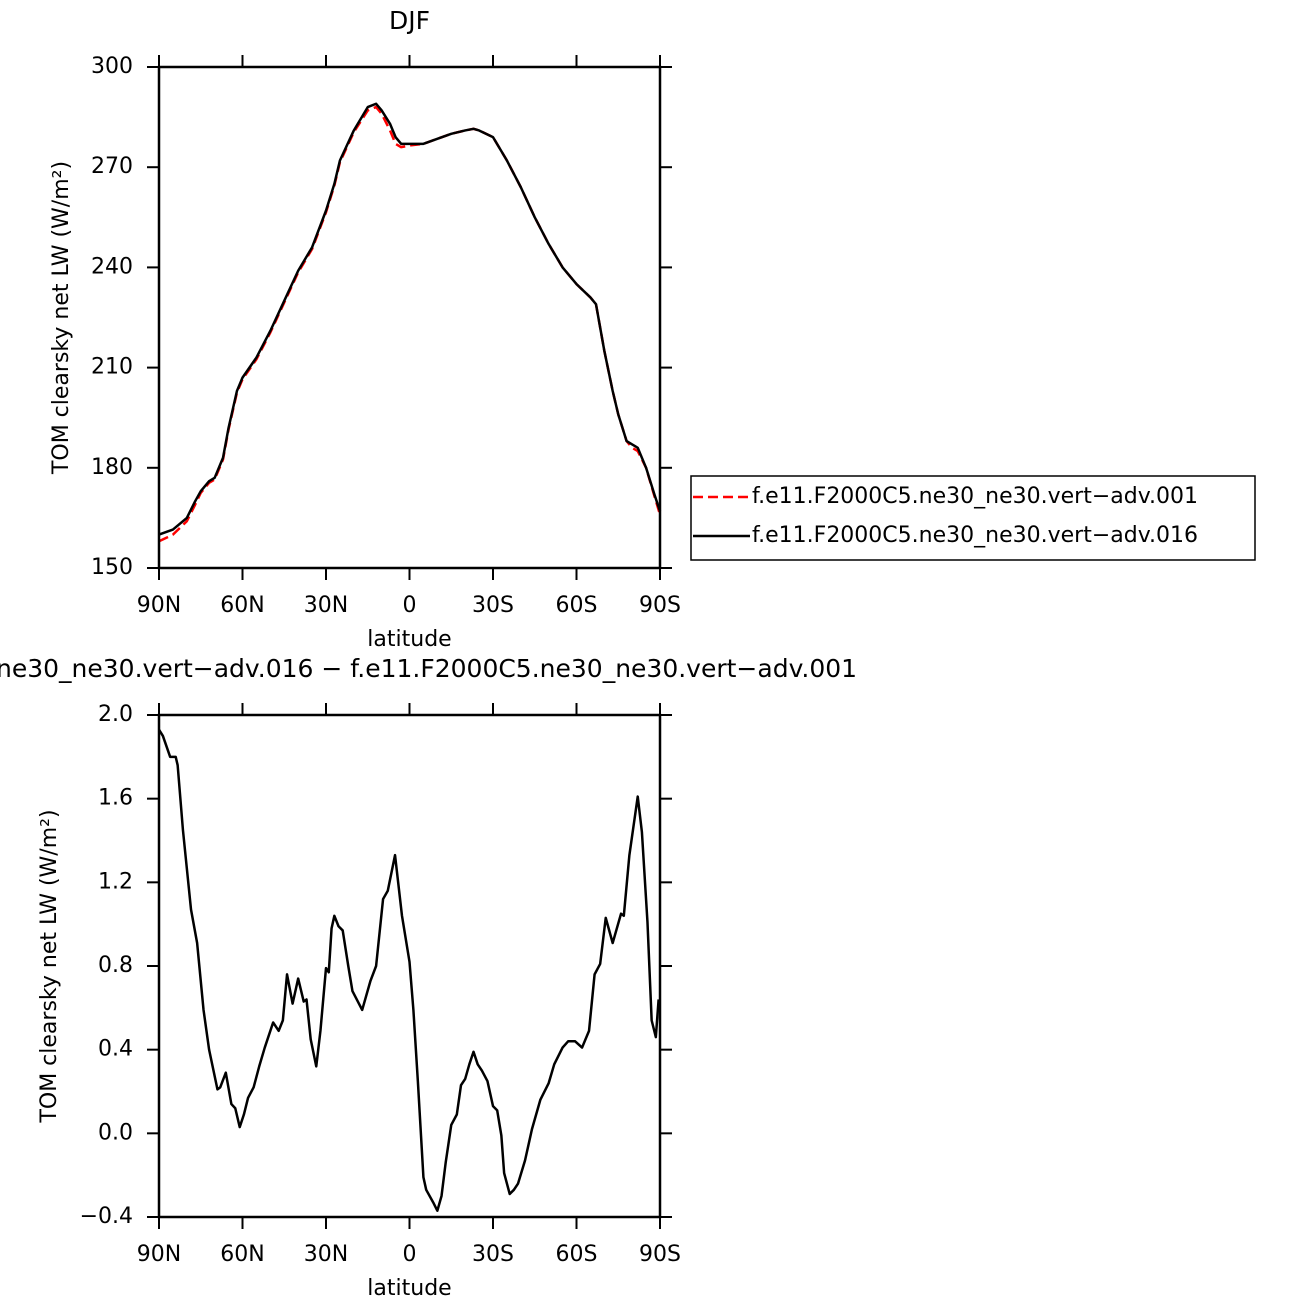 Image resolution: width=1305 pixels, height=1308 pixels. I want to click on legend-label: f.e11.F2000C5.ne30_ne30.vert−adv.001, so click(975, 496).